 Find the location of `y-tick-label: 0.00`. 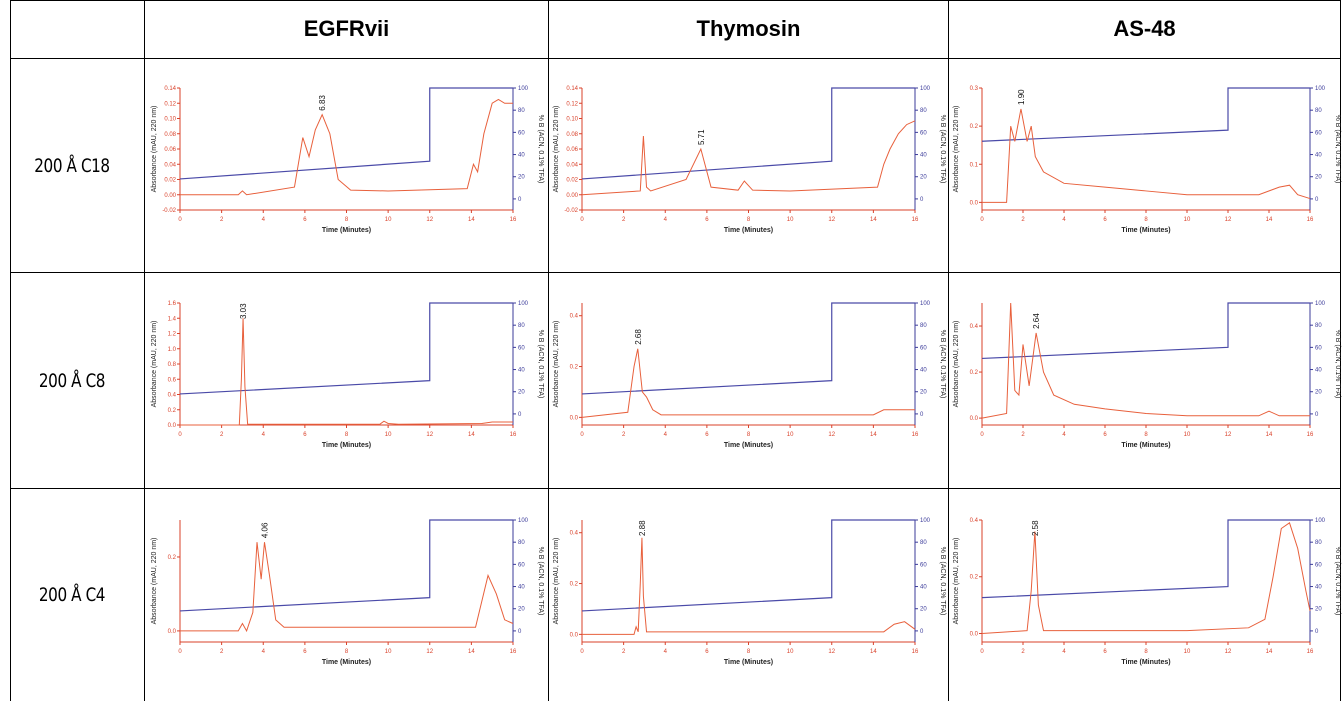

y-tick-label: 0.00 is located at coordinates (572, 196).